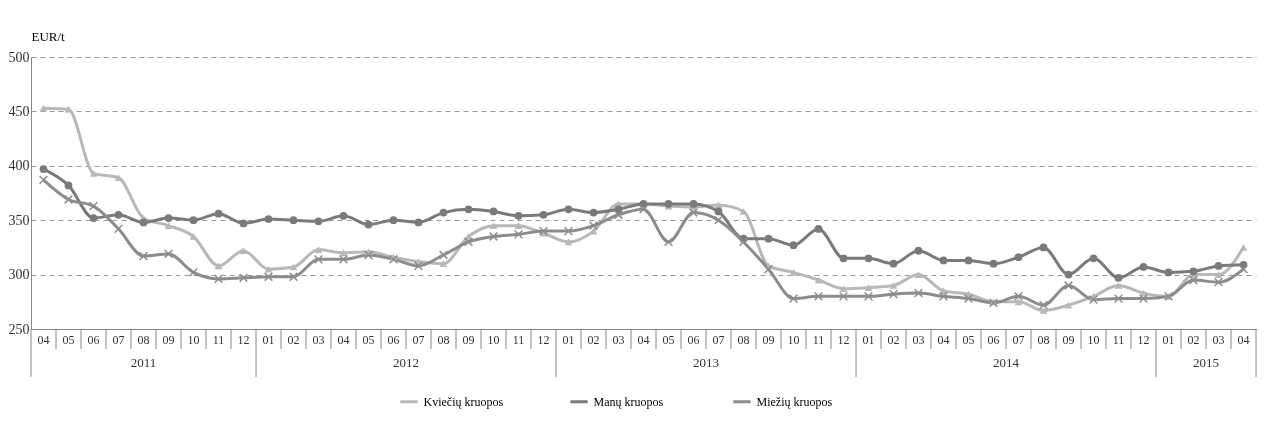 The width and height of the screenshot is (1279, 423). Describe the element at coordinates (19, 57) in the screenshot. I see `y-tick-label: 500` at that location.